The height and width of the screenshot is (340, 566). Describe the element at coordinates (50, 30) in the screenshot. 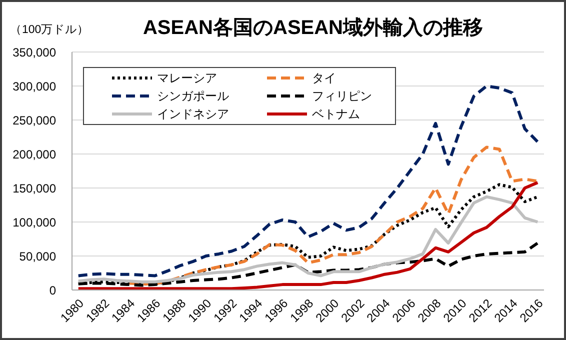

I see `y-axis-title: （100万ドル）` at that location.